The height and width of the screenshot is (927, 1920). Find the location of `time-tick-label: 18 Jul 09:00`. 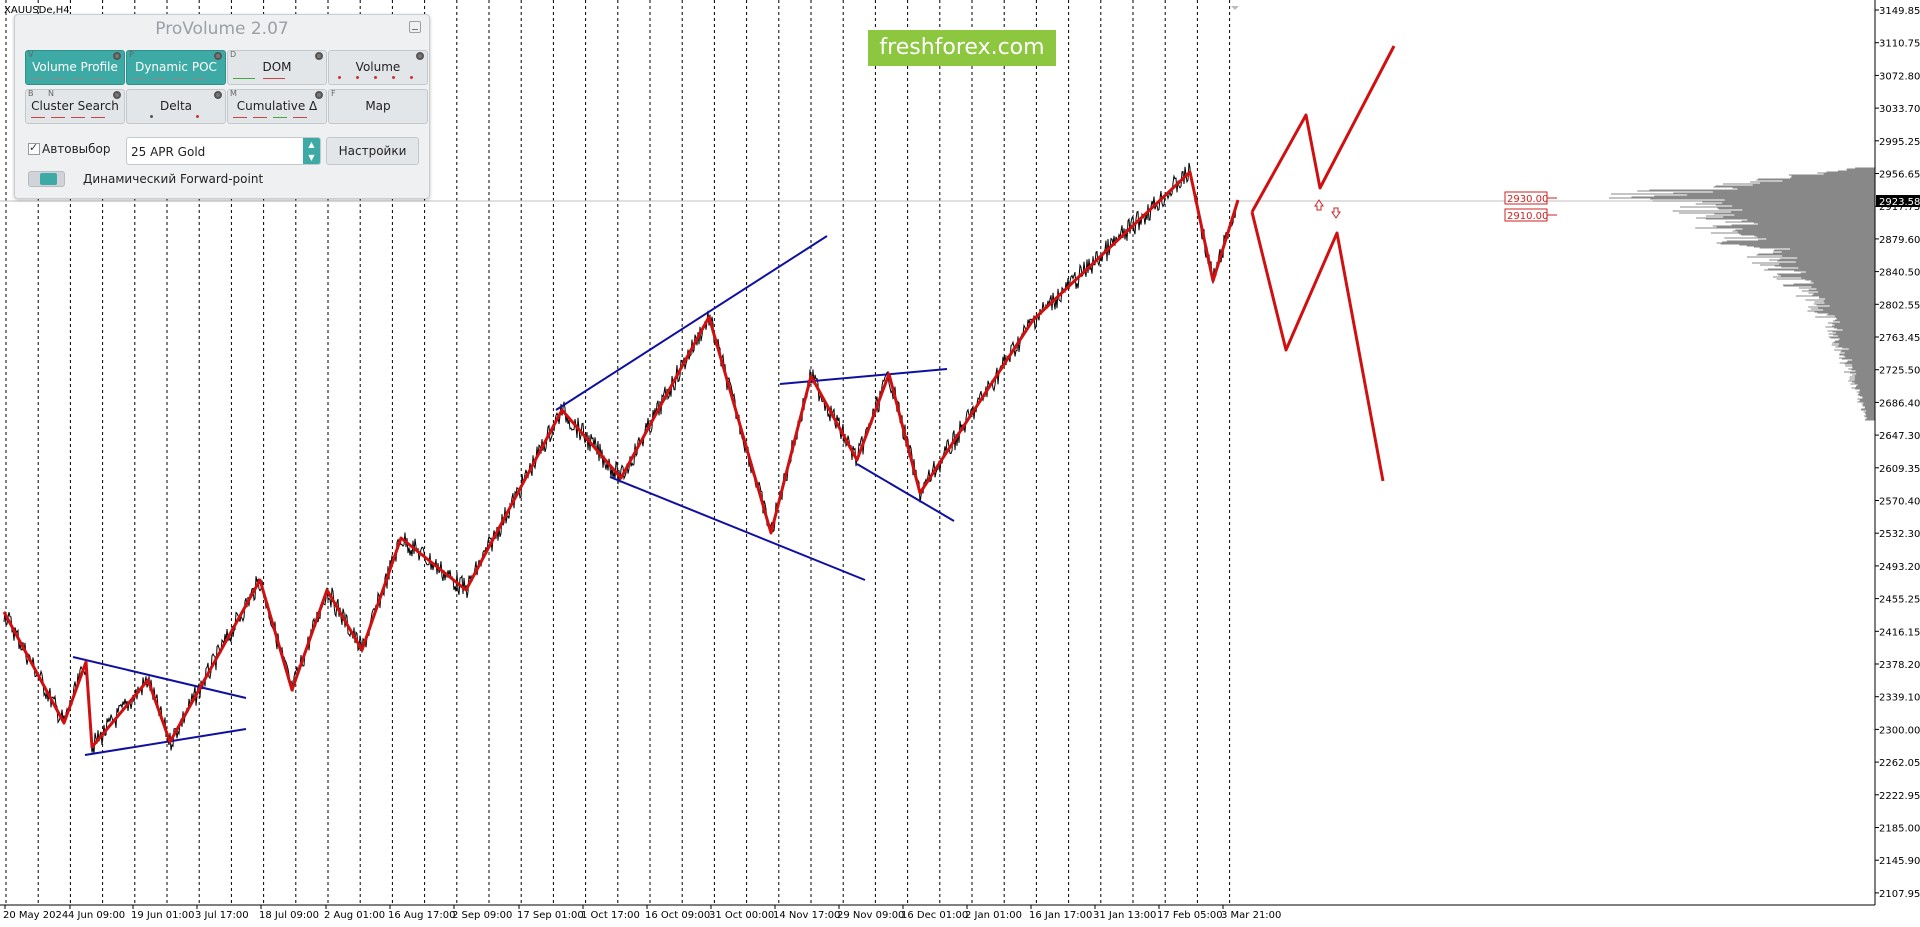

time-tick-label: 18 Jul 09:00 is located at coordinates (289, 915).